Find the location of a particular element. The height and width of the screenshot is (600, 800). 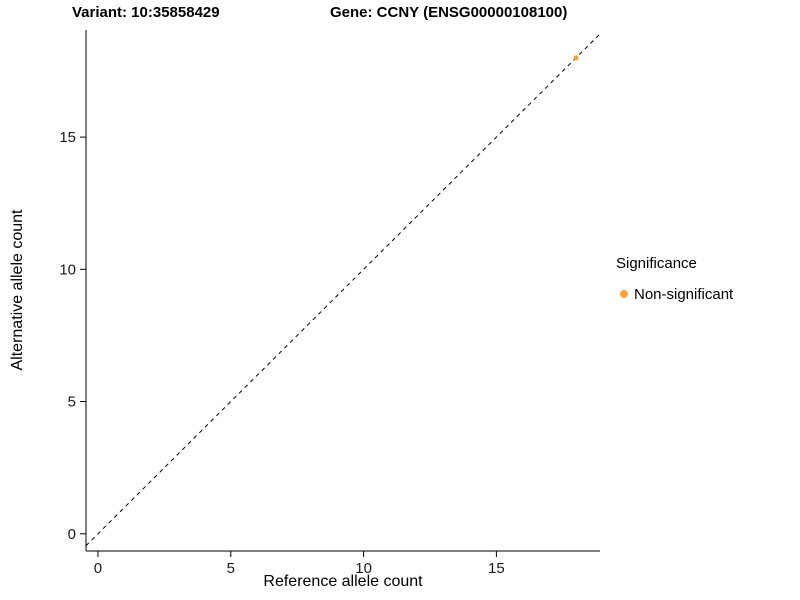

x-tick-label: 10 is located at coordinates (363, 568).